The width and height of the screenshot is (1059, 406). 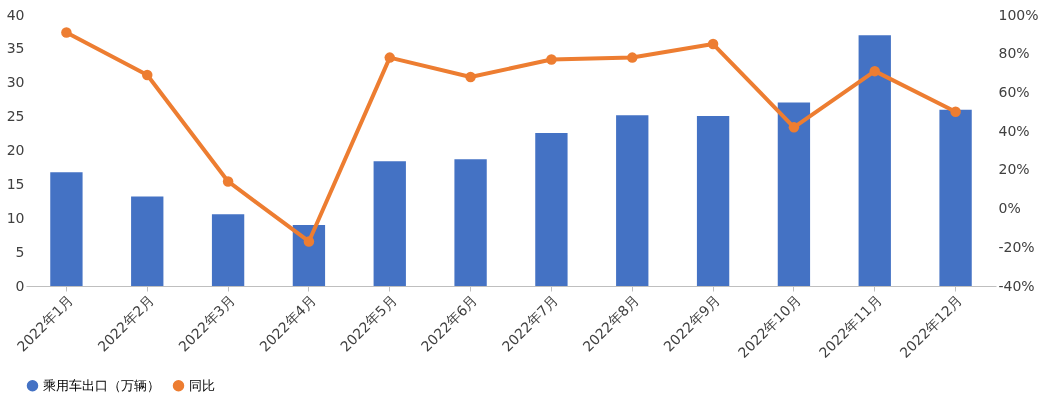 I want to click on y2-tick-label: 40%, so click(x=1014, y=130).